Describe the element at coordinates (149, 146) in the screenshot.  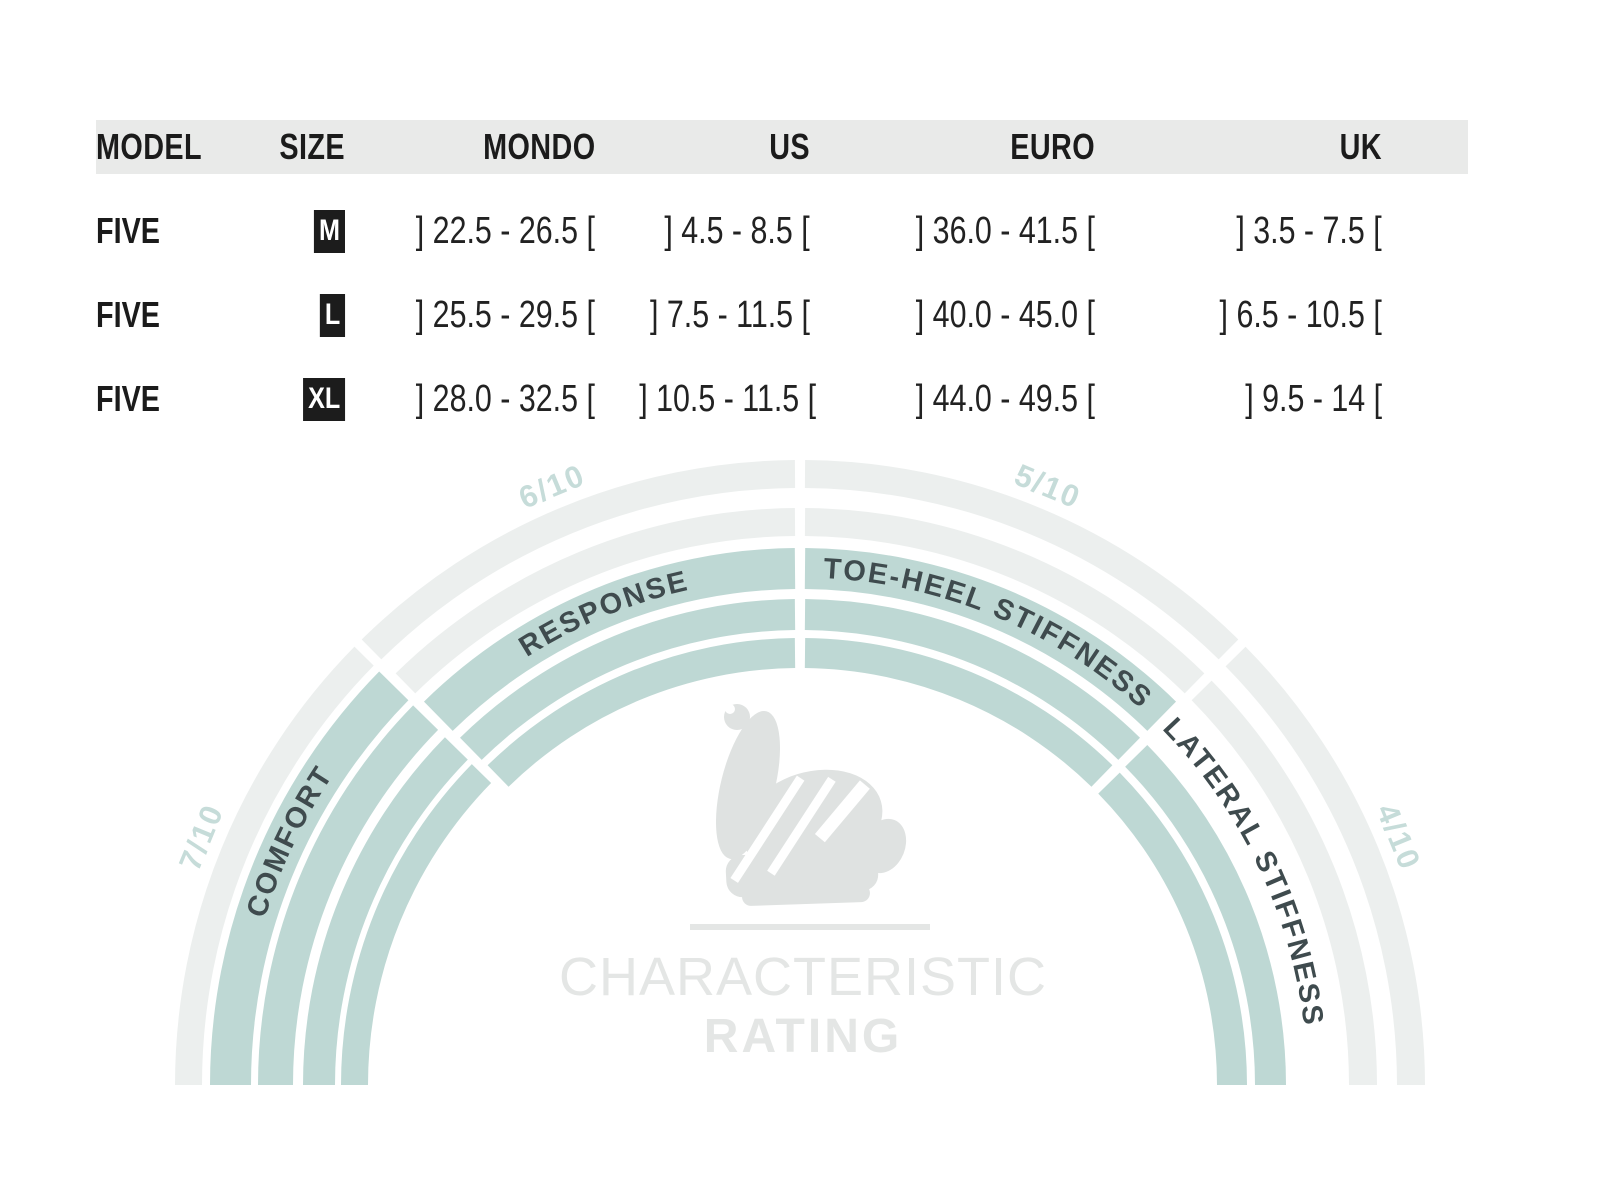
I see `col-header-label: MODEL` at that location.